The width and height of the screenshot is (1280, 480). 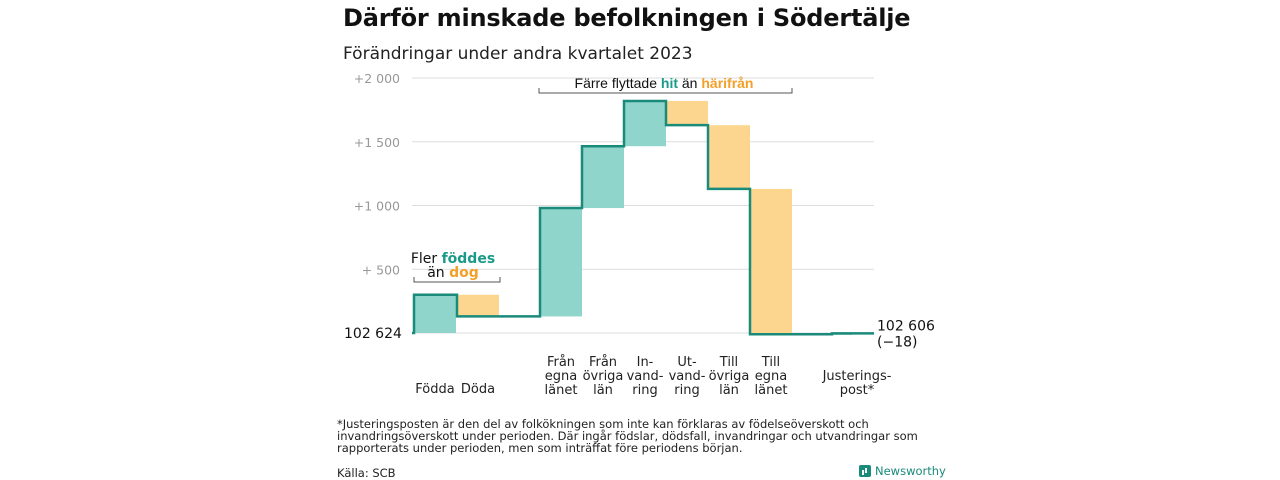 I want to click on brand-label: Newsworthy, so click(x=910, y=471).